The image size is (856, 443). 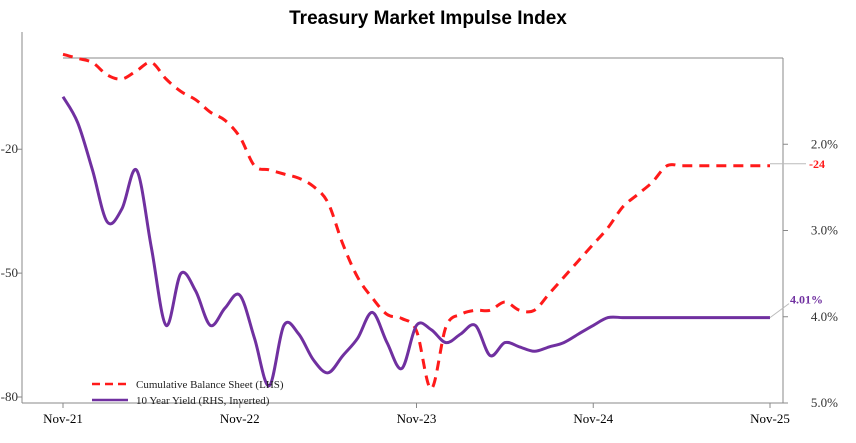 What do you see at coordinates (806, 300) in the screenshot?
I see `yield-end-label: 4.01%` at bounding box center [806, 300].